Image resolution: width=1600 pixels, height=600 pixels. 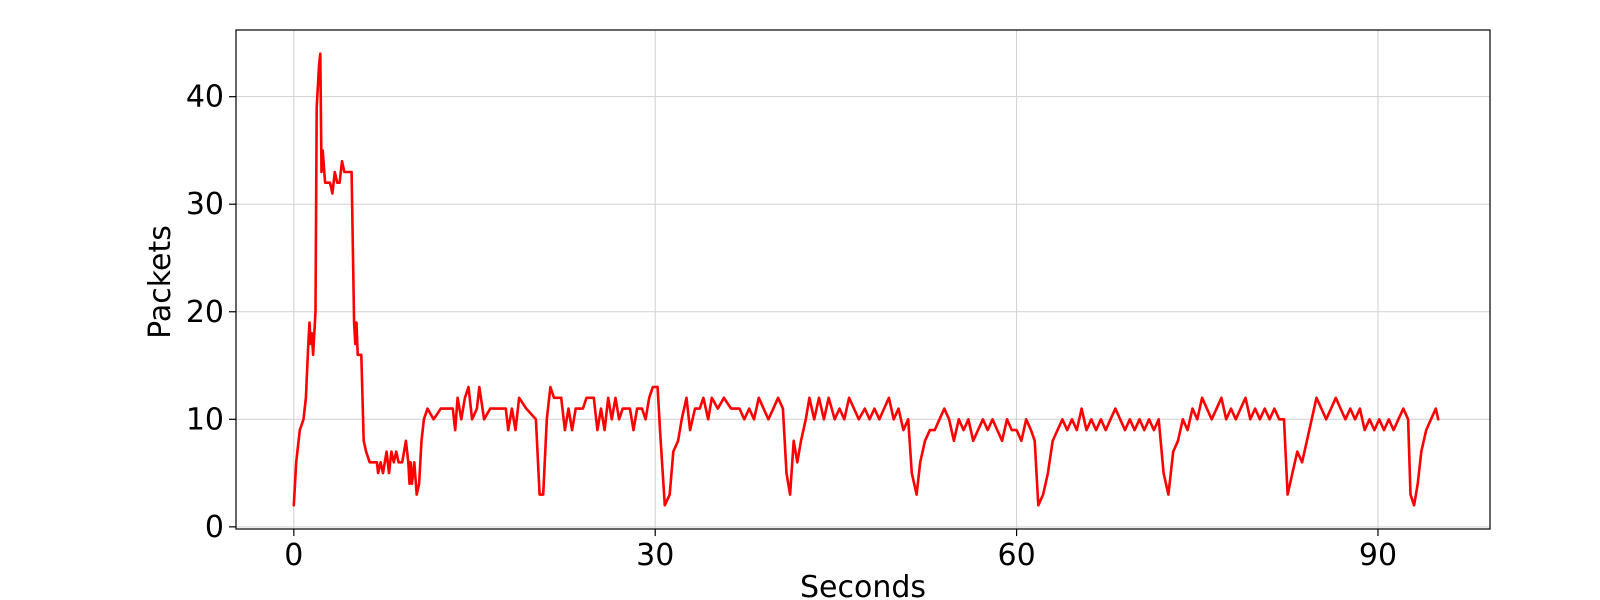 I want to click on x-tick-label: 60, so click(x=1016, y=555).